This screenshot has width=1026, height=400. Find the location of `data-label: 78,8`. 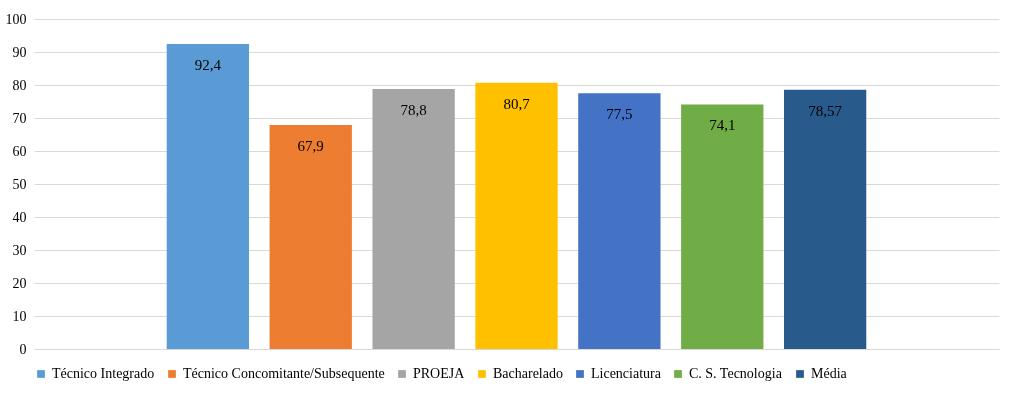

data-label: 78,8 is located at coordinates (413, 109).